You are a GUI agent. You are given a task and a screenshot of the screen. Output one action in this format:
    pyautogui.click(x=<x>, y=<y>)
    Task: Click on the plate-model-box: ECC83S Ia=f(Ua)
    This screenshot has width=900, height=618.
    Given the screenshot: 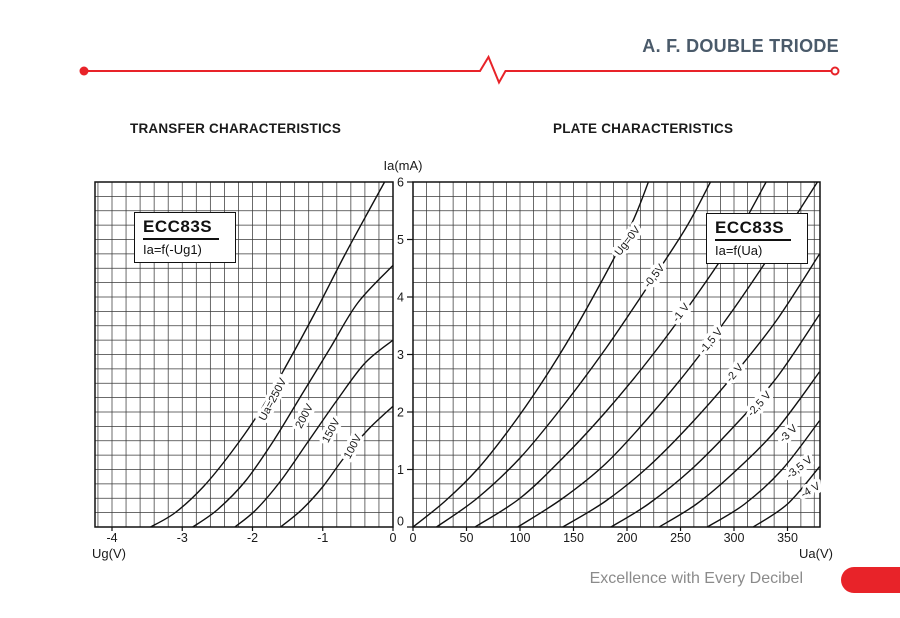 What is the action you would take?
    pyautogui.click(x=757, y=238)
    